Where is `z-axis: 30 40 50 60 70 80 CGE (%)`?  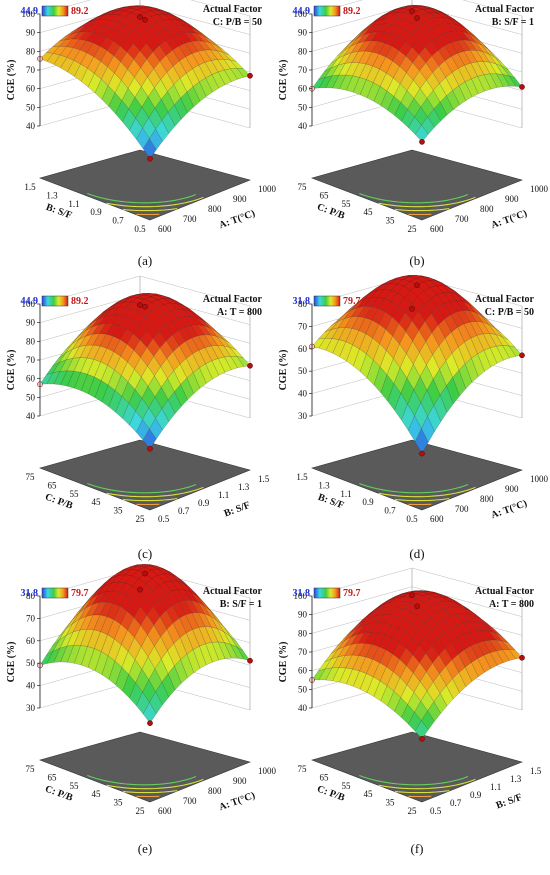 z-axis: 30 40 50 60 70 80 CGE (%) is located at coordinates (295, 360).